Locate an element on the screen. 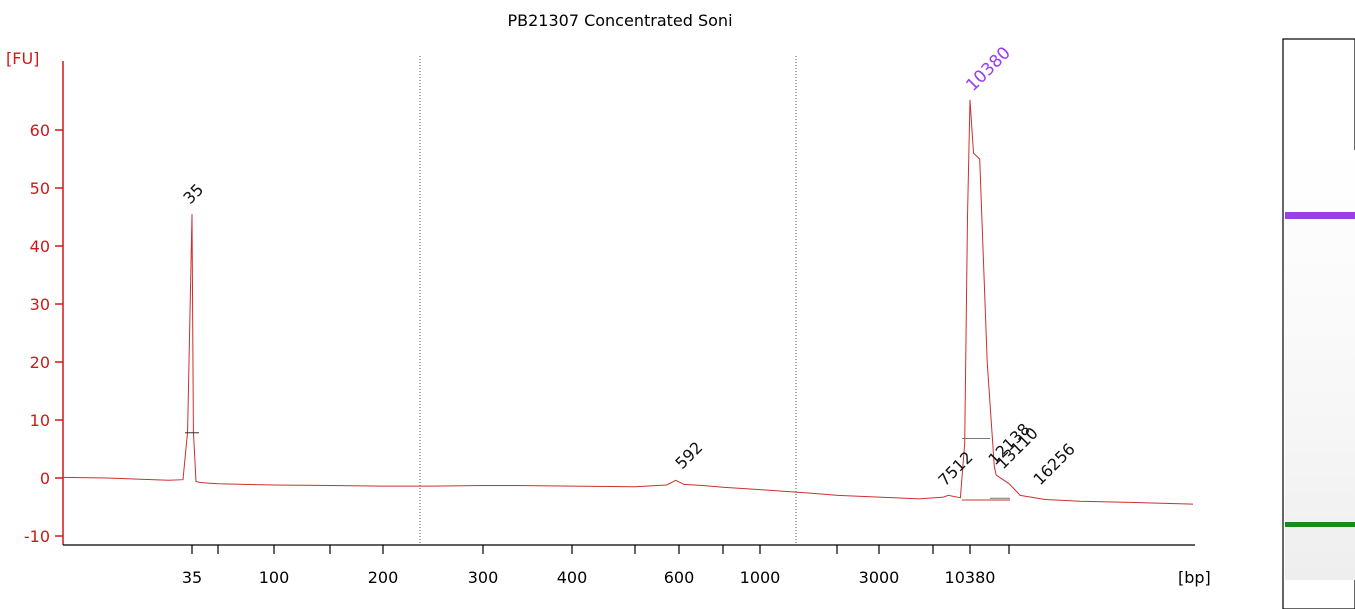 The image size is (1355, 609). x-tick-label: 35 is located at coordinates (192, 577).